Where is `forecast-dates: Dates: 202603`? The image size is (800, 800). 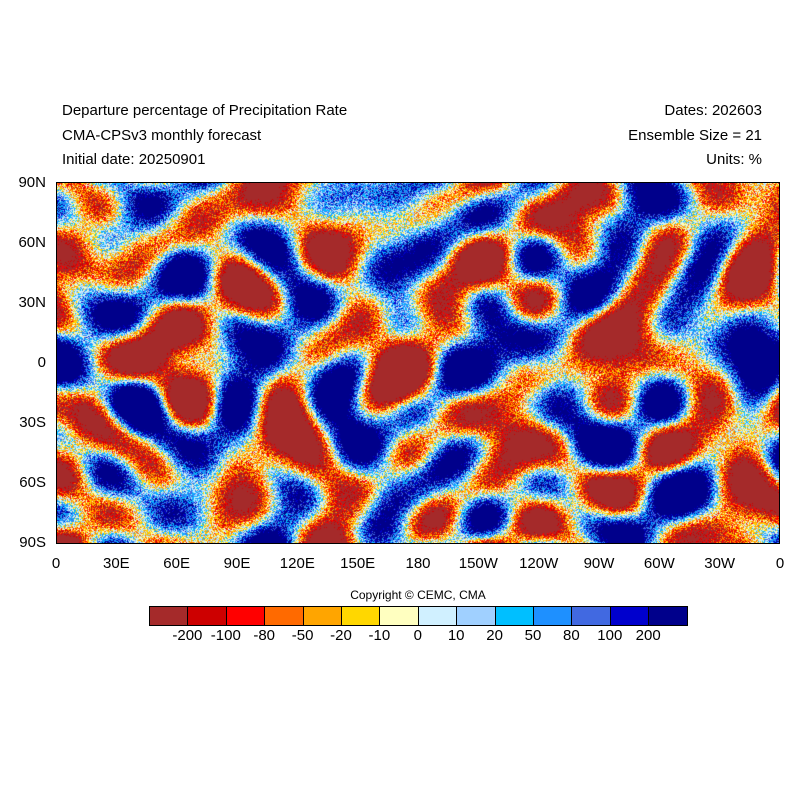 forecast-dates: Dates: 202603 is located at coordinates (713, 110).